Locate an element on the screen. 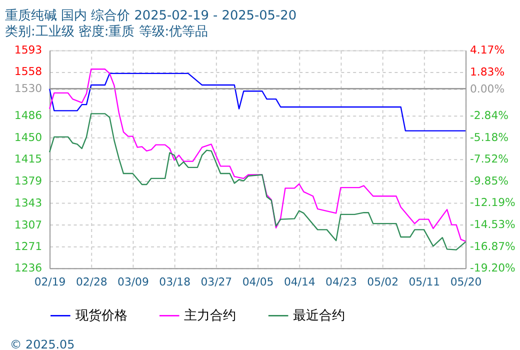 This screenshot has width=520, height=350. y-tick-label: 1415 is located at coordinates (28, 159).